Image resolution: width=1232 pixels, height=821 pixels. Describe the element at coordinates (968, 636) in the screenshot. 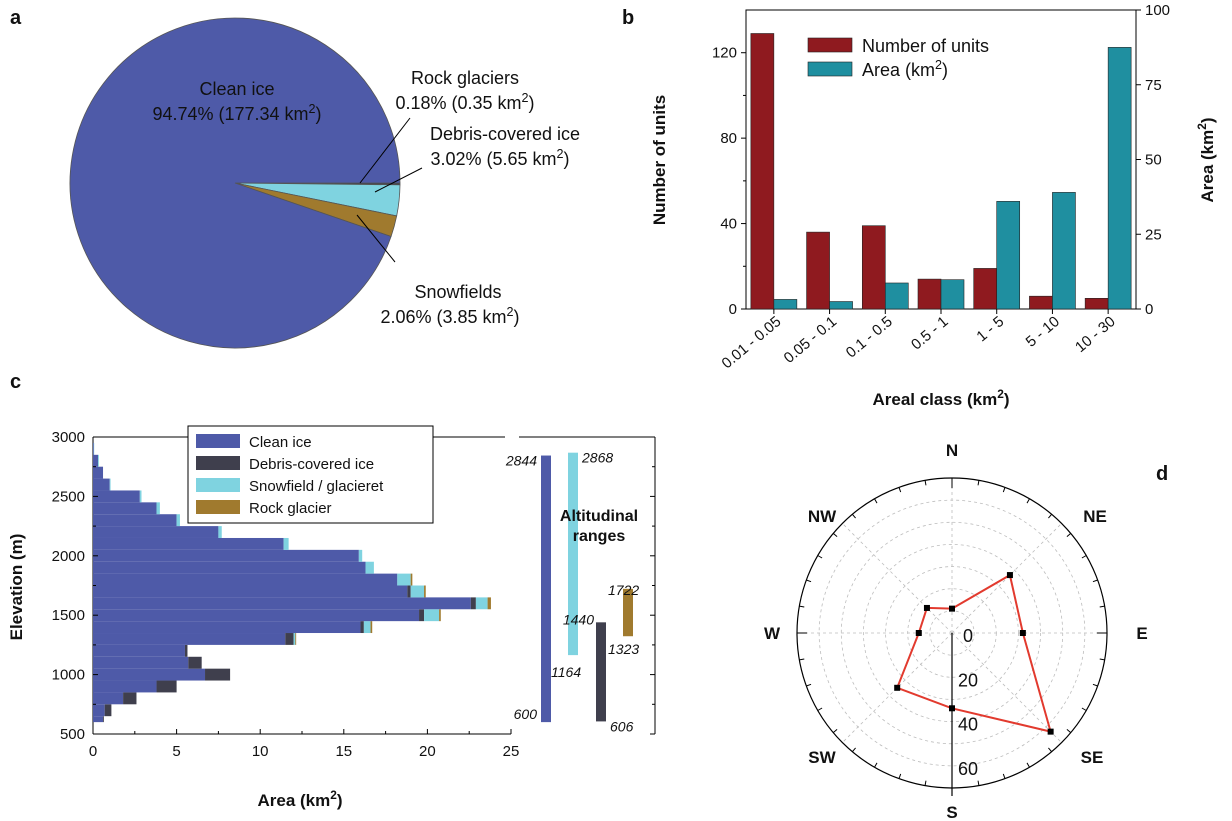

I see `radial-tick-label: 0` at that location.